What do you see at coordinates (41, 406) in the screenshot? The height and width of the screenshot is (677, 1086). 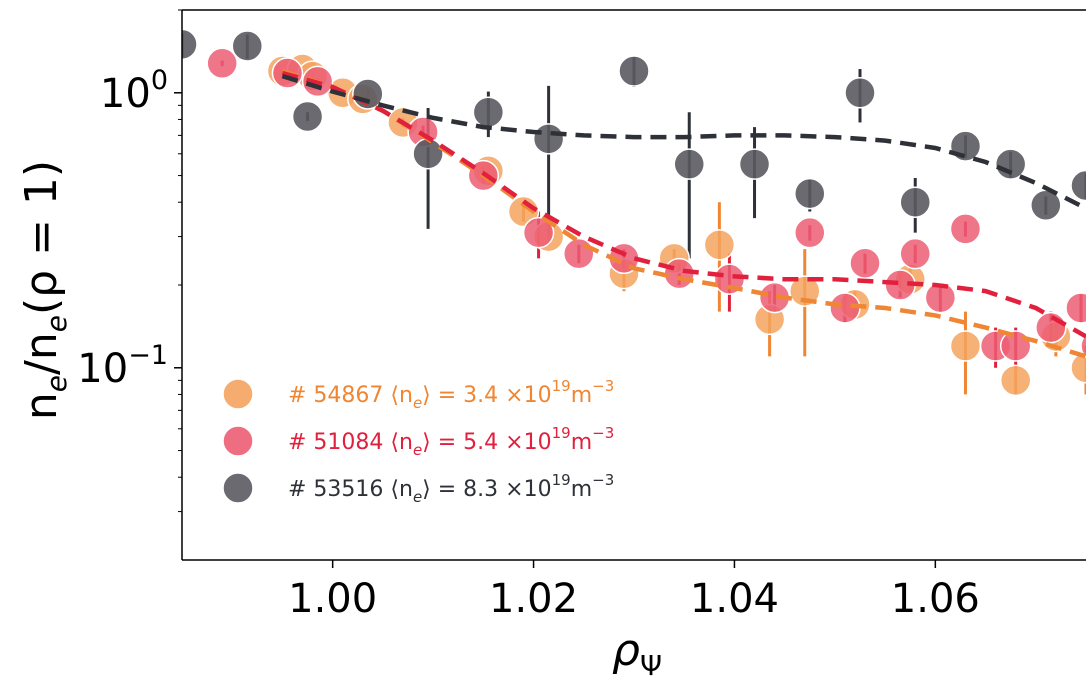 I see `y-axis-label-main: n` at bounding box center [41, 406].